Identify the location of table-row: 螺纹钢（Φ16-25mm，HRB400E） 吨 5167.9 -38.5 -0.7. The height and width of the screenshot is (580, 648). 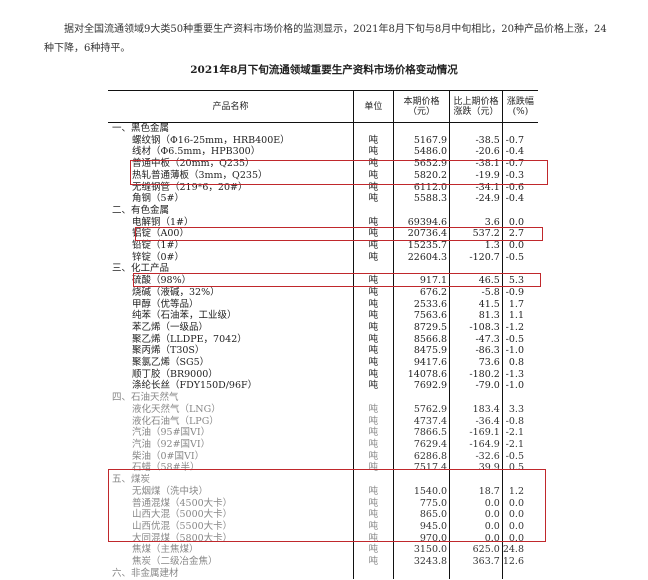
(323, 140).